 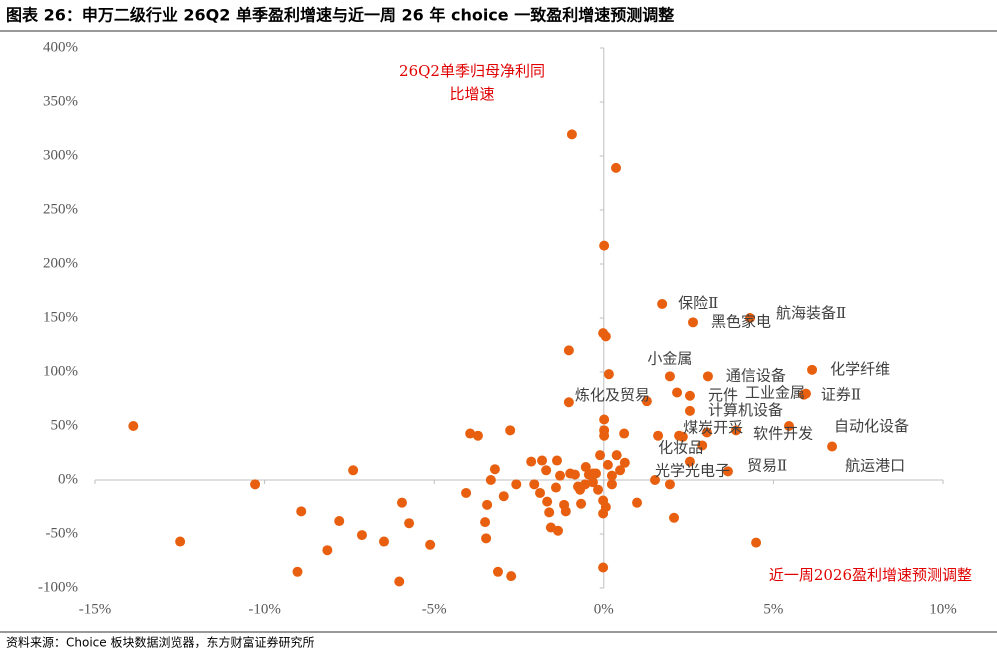 I want to click on y-tick-label: 200%, so click(x=60, y=263).